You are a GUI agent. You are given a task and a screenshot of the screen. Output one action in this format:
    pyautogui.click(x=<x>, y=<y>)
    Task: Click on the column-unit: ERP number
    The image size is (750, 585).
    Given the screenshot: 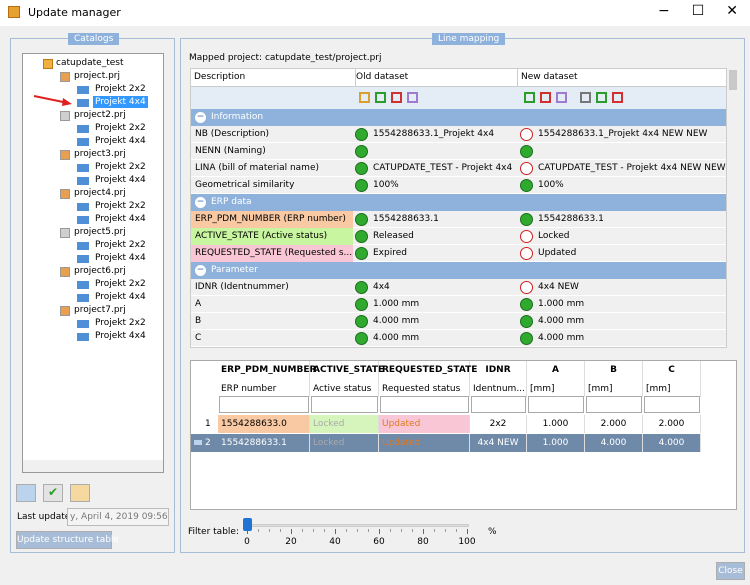 What is the action you would take?
    pyautogui.click(x=264, y=389)
    